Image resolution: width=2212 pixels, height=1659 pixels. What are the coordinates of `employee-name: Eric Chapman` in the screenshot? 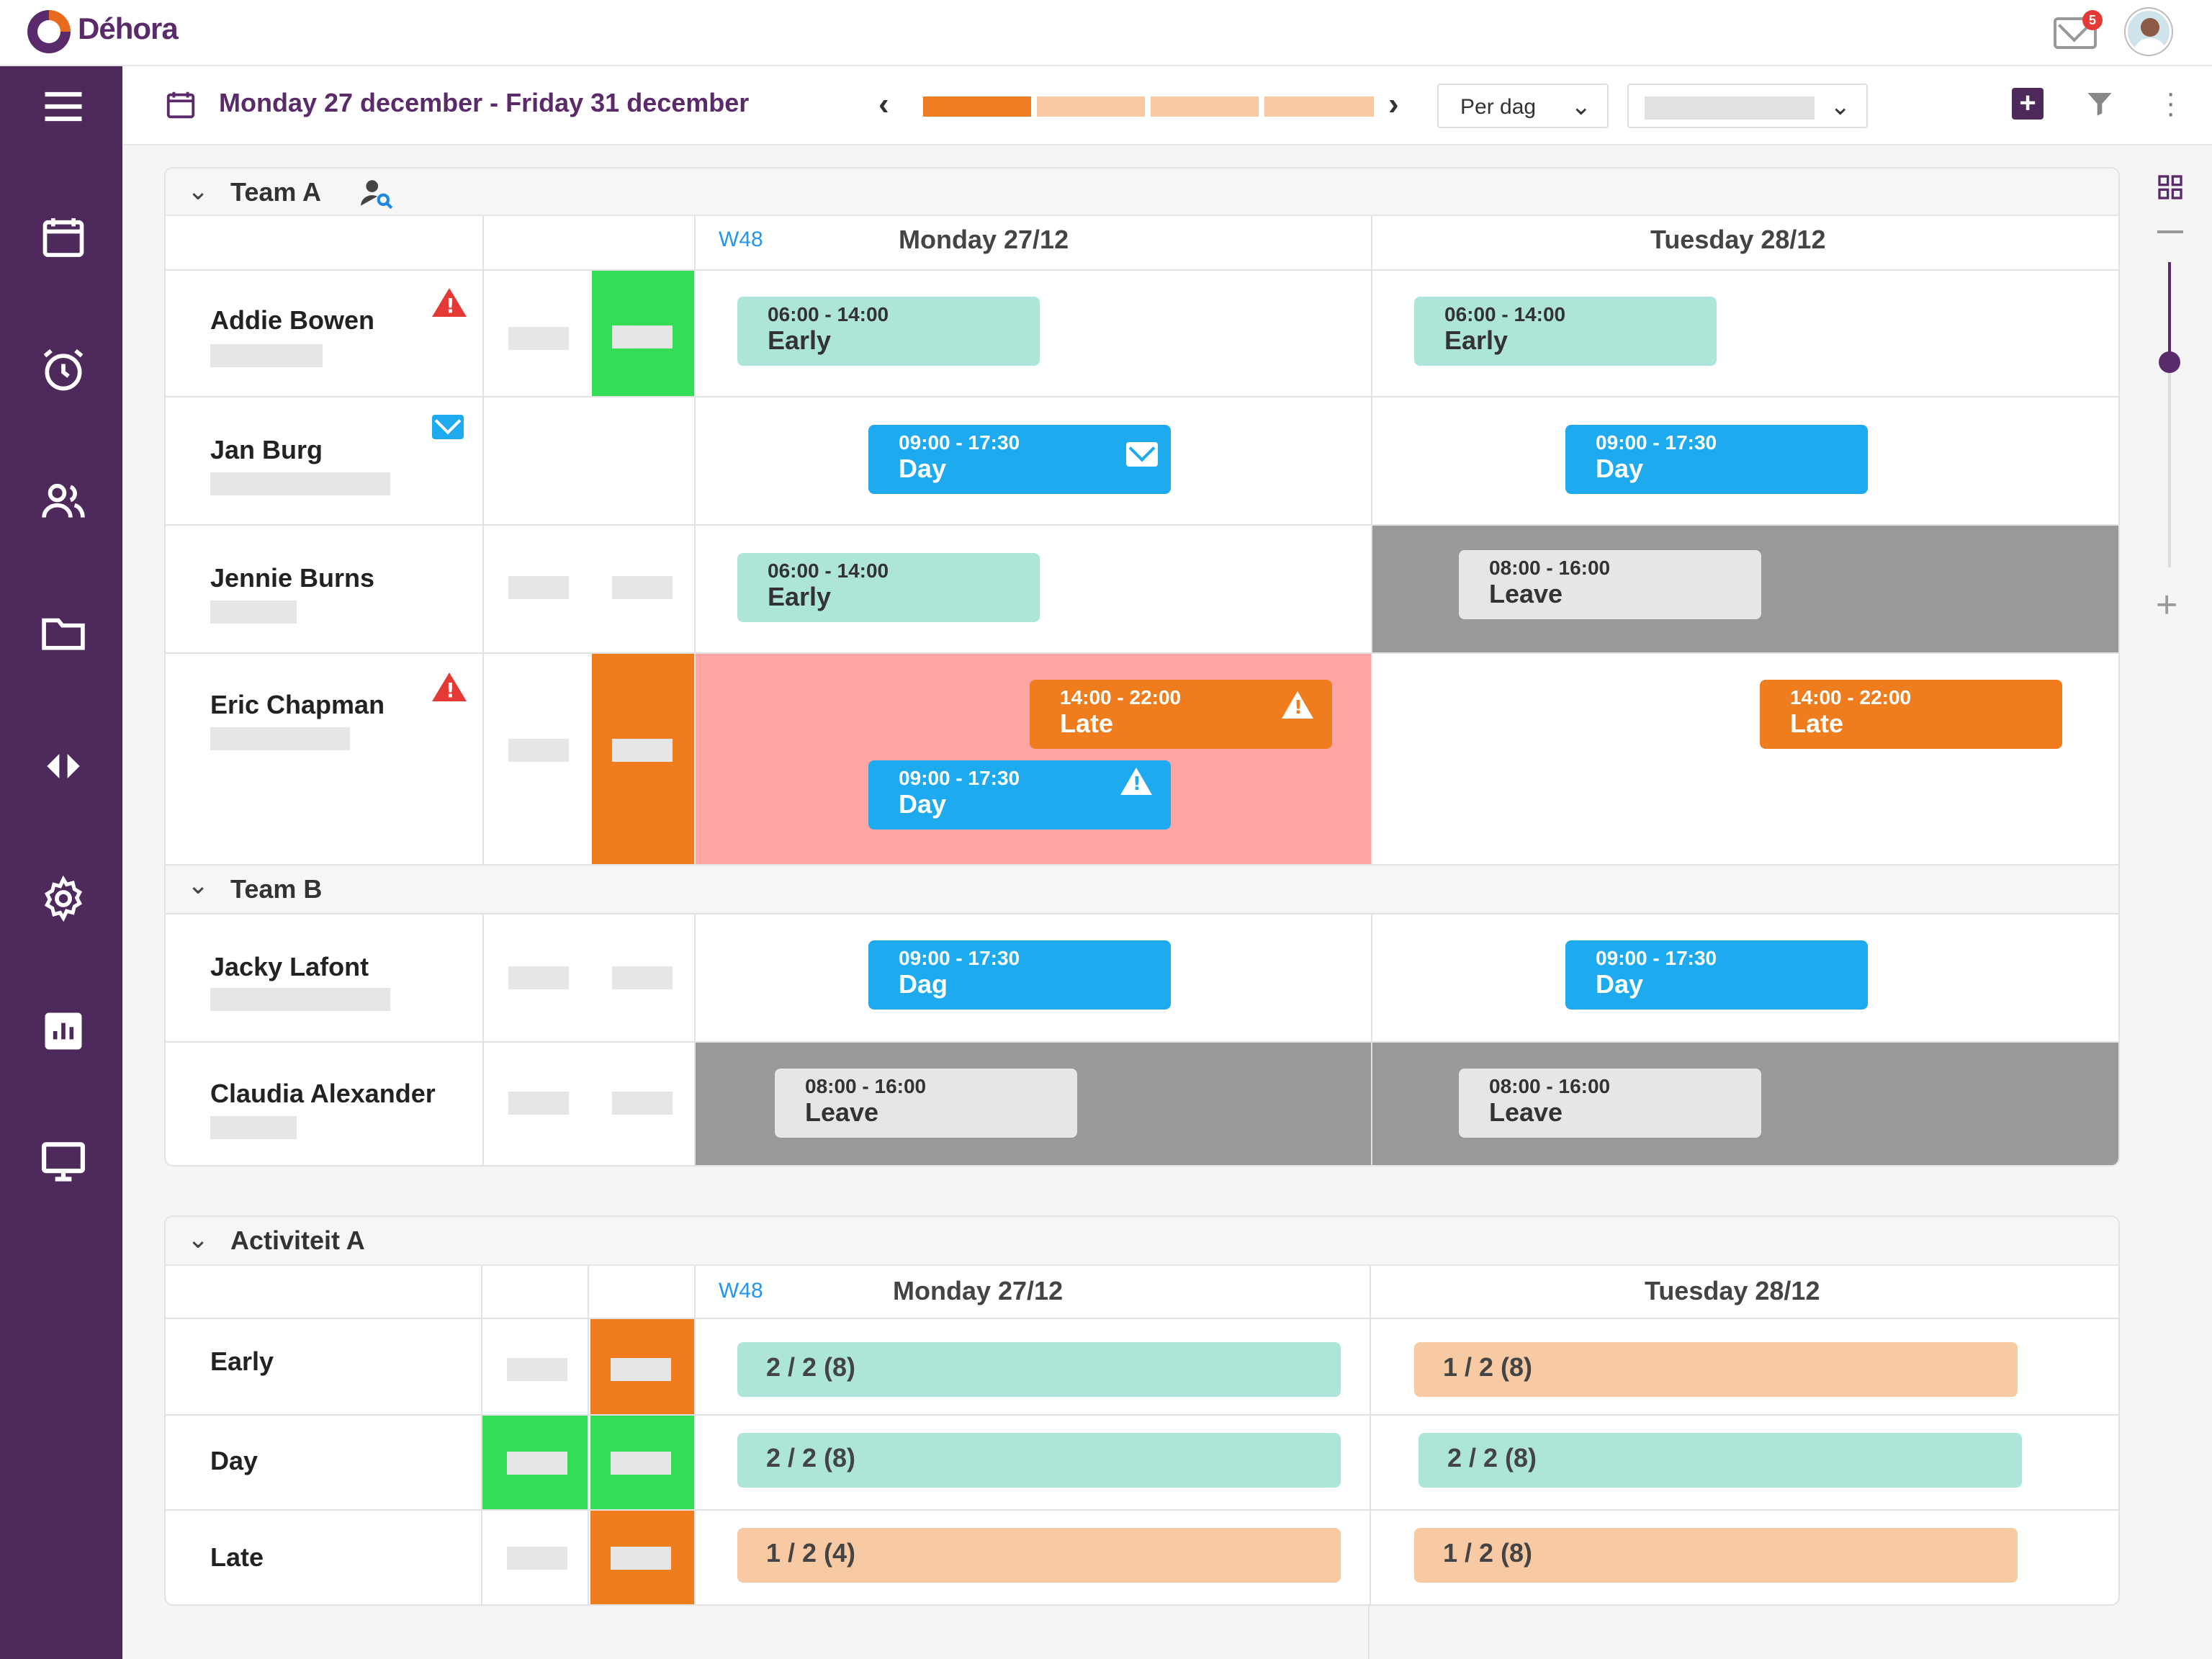 It's located at (297, 704).